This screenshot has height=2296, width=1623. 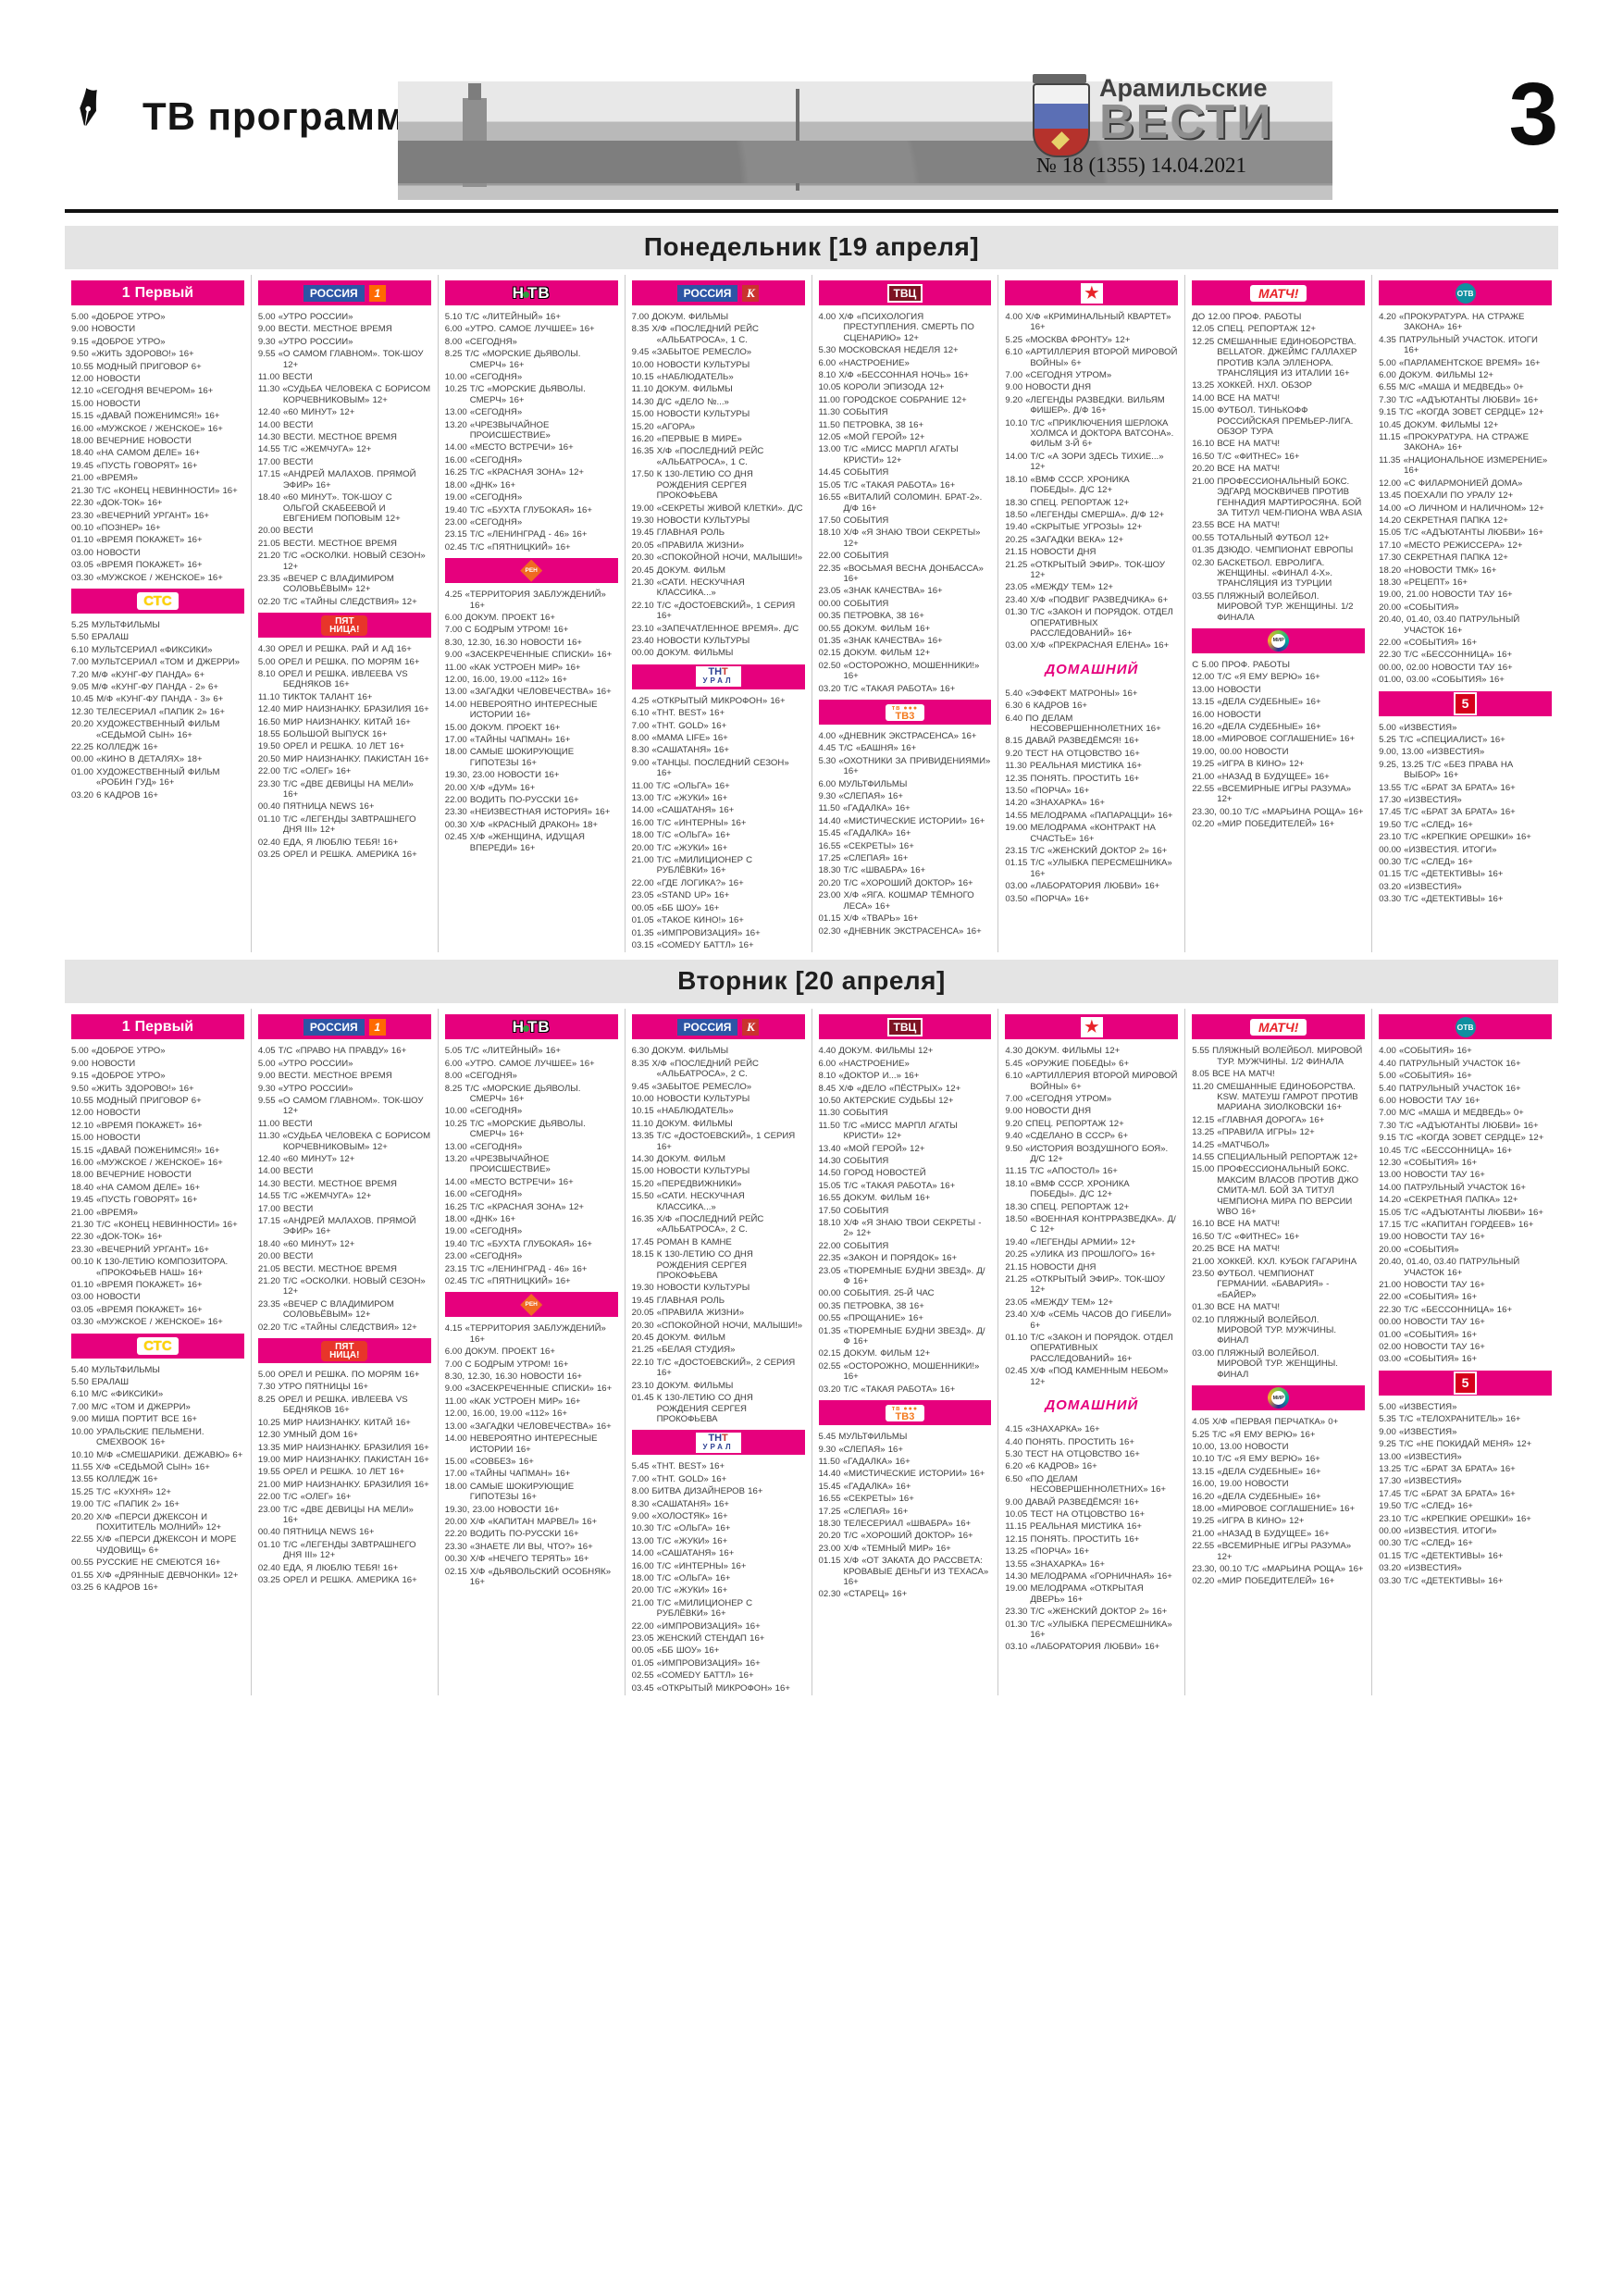 I want to click on program-item: 16.20 «ПЕРВЫЕ В МИРЕ», so click(x=686, y=440).